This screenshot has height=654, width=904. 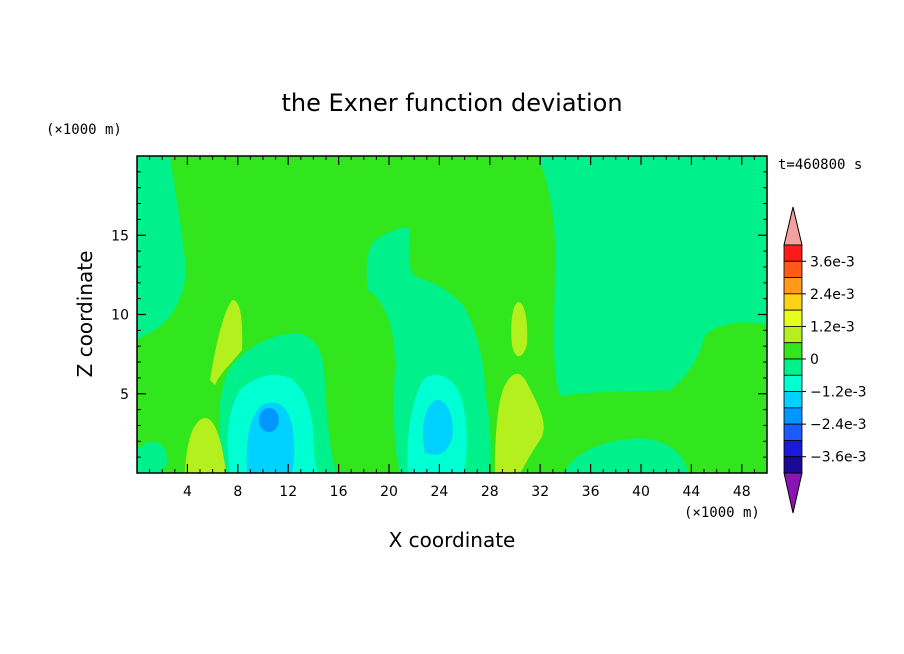 What do you see at coordinates (832, 295) in the screenshot?
I see `colorbar-label: 2.4e-3` at bounding box center [832, 295].